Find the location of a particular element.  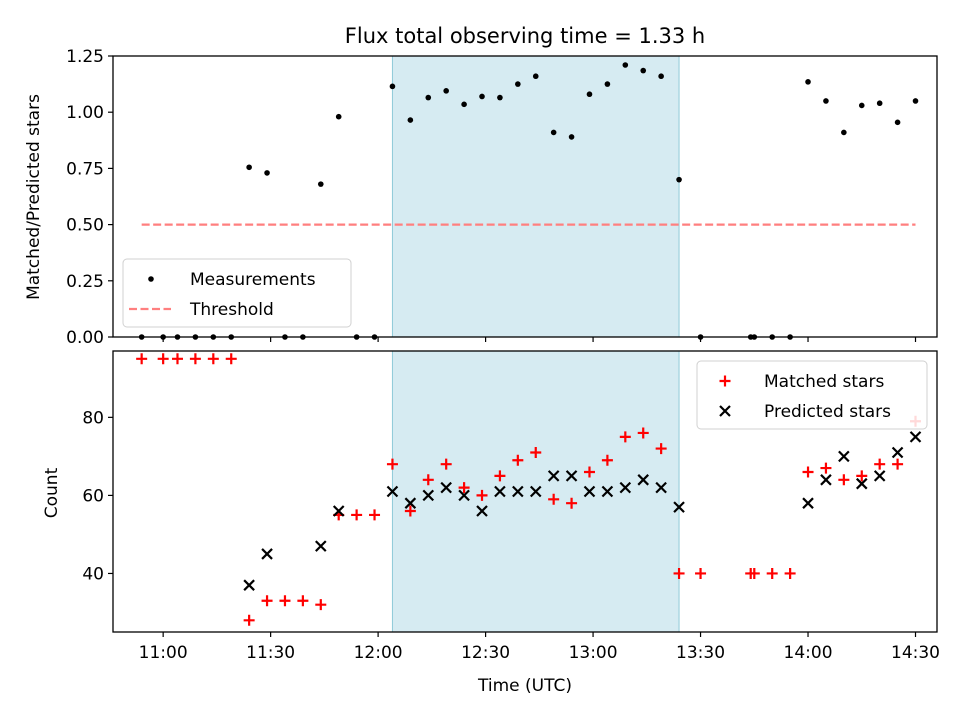

legend: Matched stars Predicted stars is located at coordinates (812, 395).